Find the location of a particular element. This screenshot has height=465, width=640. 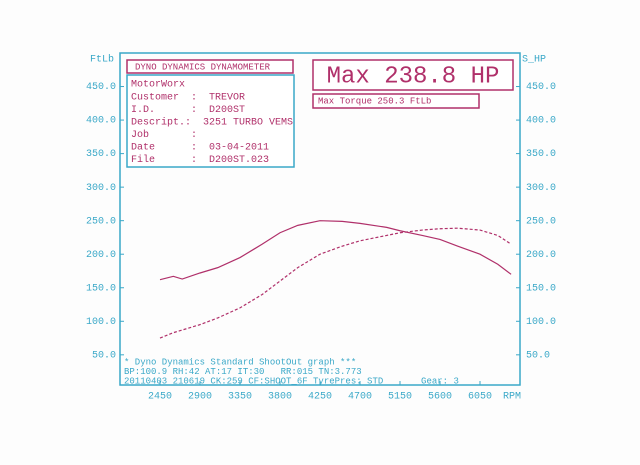

y-tick-label: 250.0 is located at coordinates (101, 221).